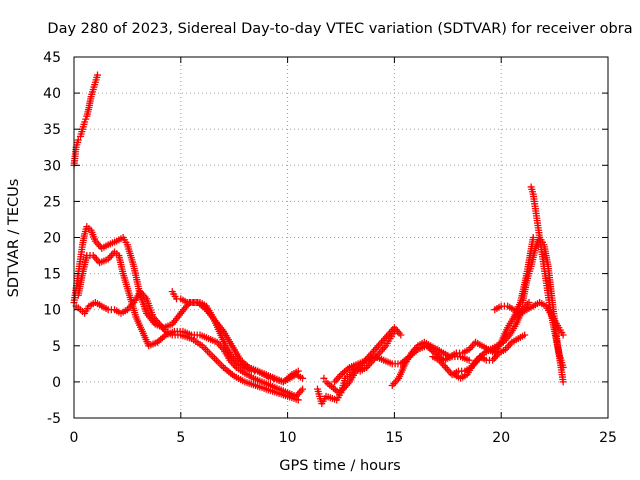  I want to click on x-axis-label: GPS time / hours, so click(339, 466).